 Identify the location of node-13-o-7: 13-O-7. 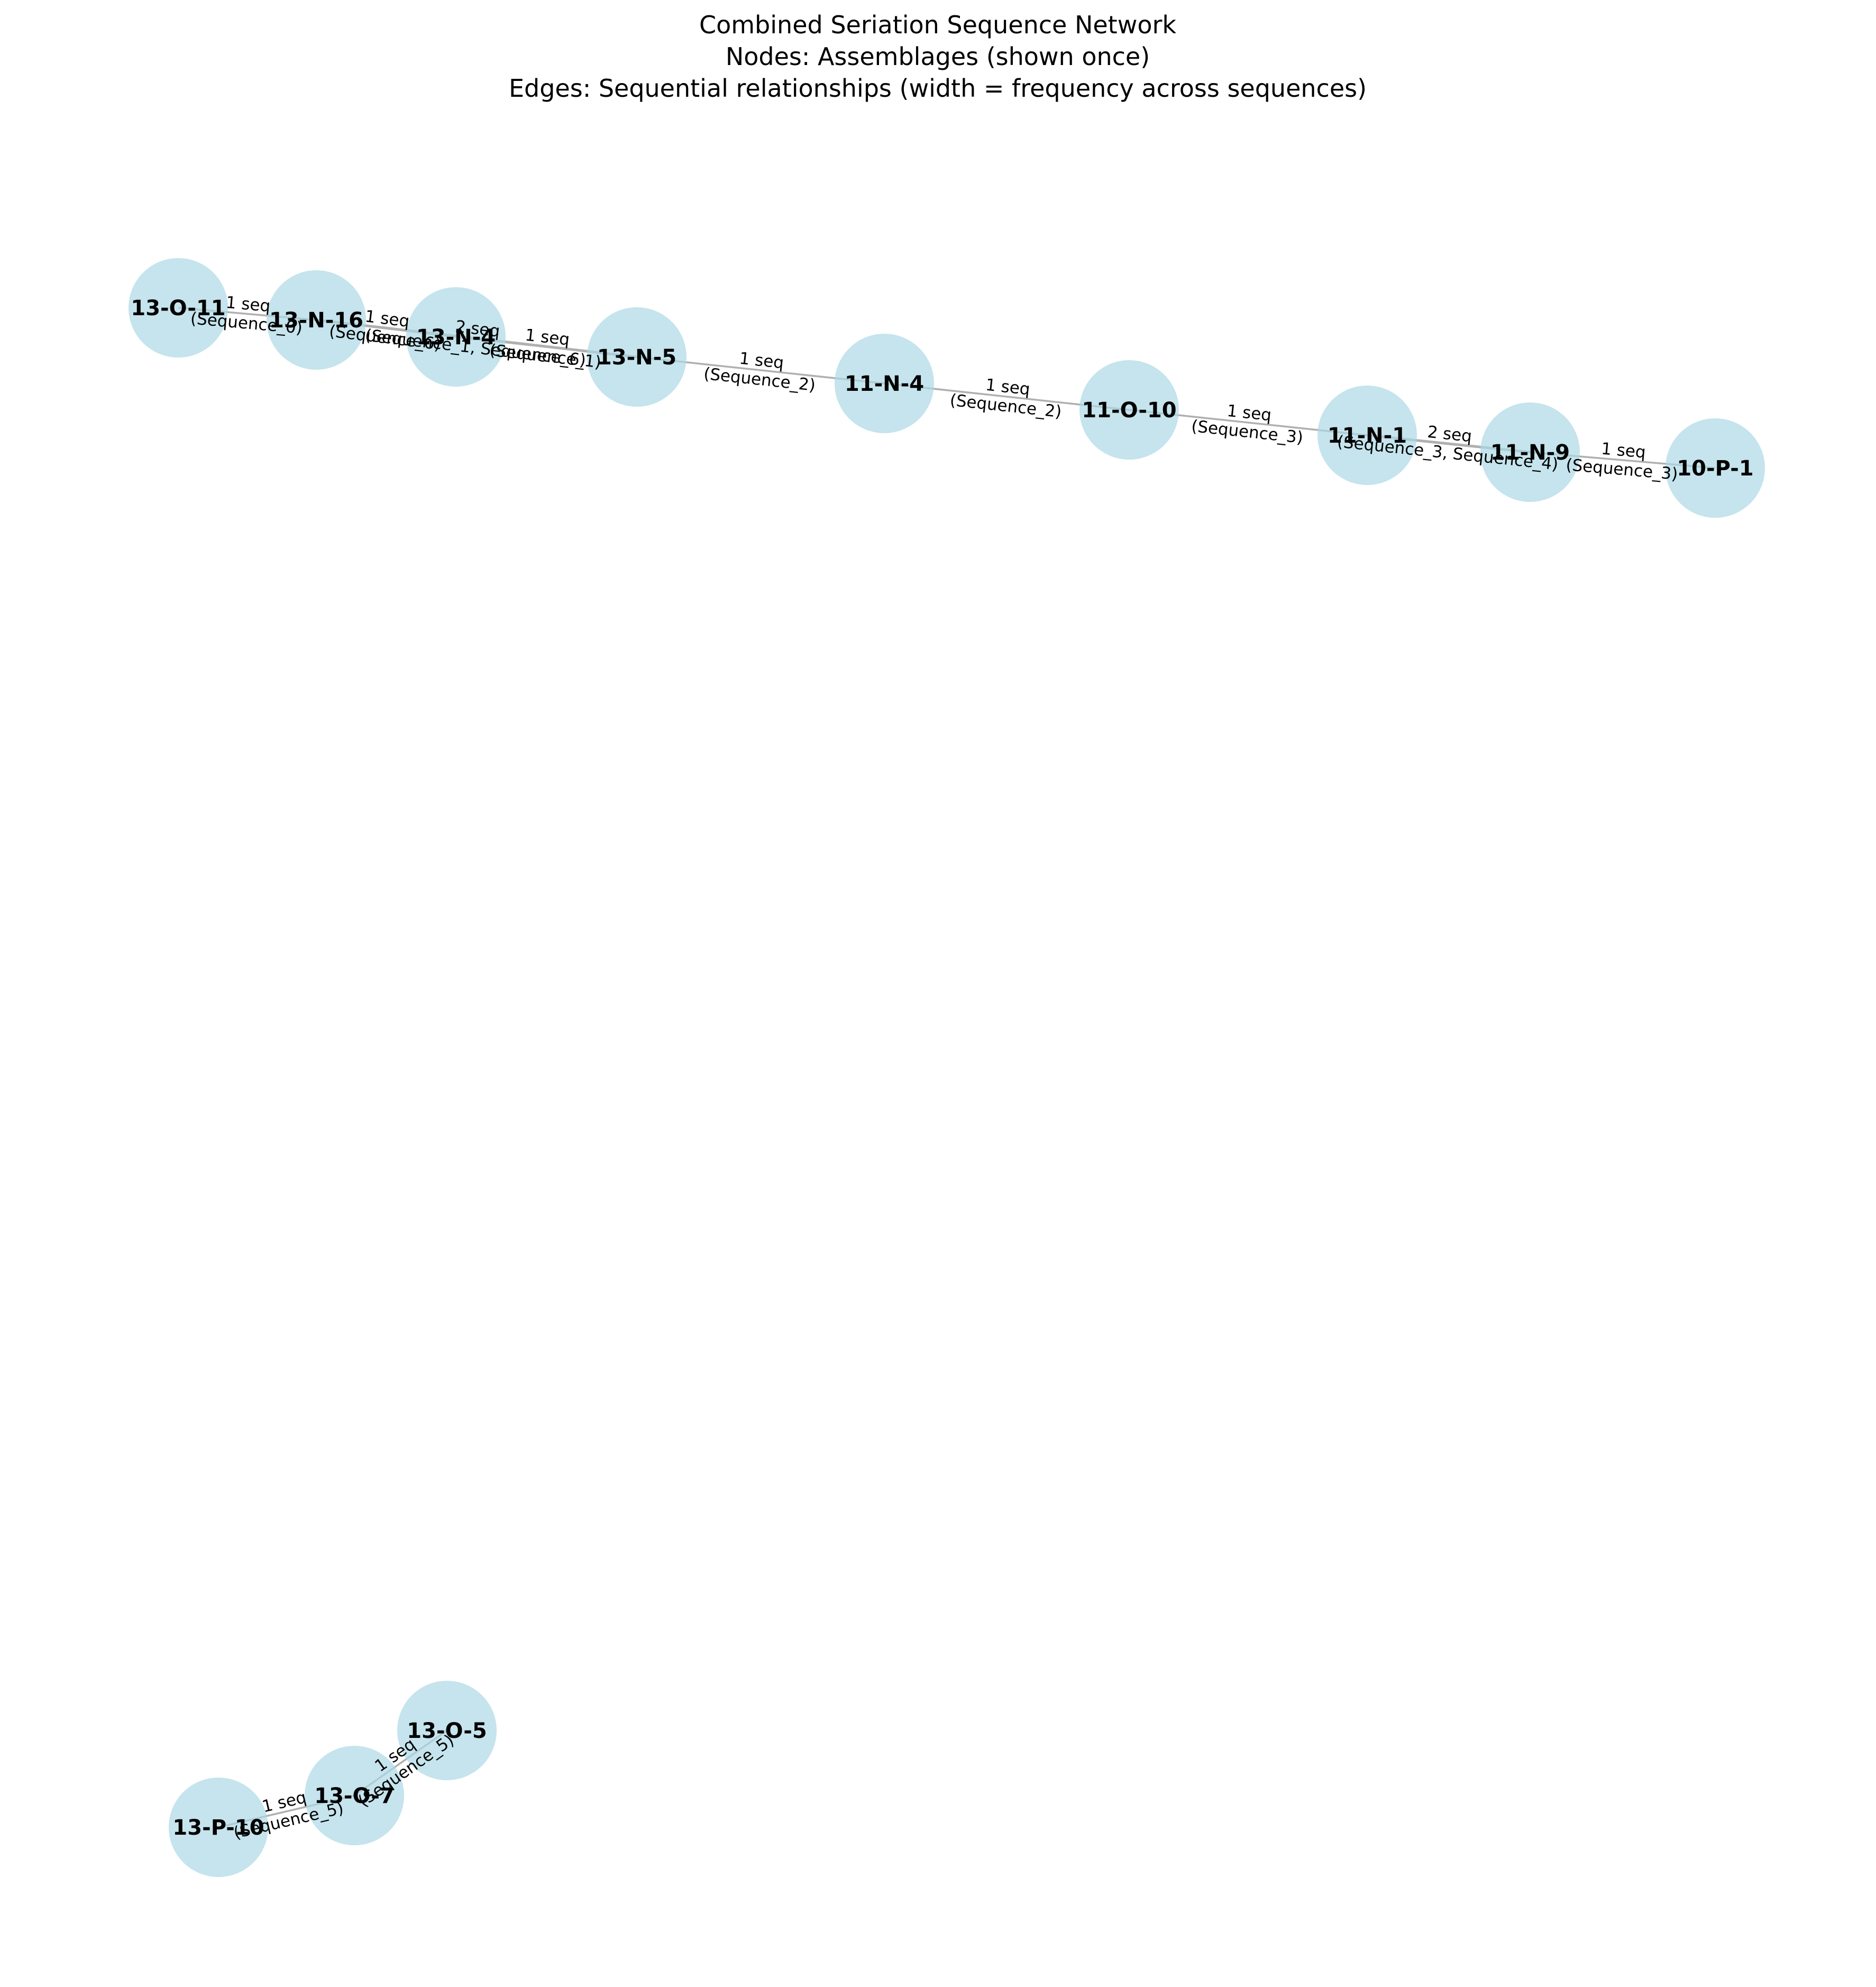
(354, 1796).